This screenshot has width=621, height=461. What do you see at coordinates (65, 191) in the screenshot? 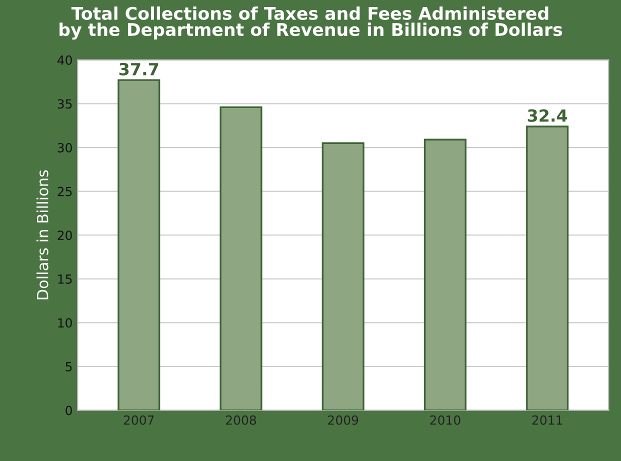
I see `y-tick-label: 25` at bounding box center [65, 191].